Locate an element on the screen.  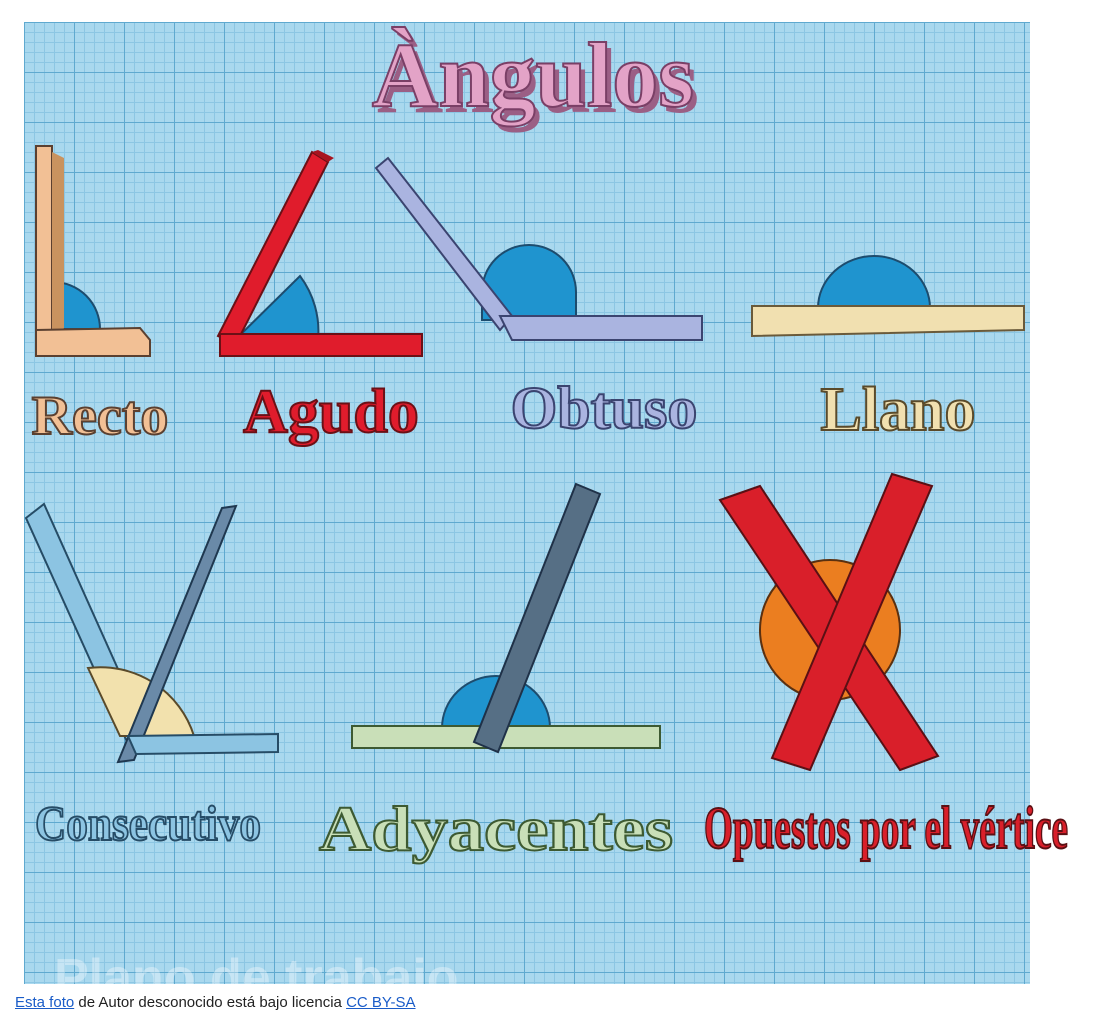
credit-photo-link: Esta foto is located at coordinates (45, 1002).